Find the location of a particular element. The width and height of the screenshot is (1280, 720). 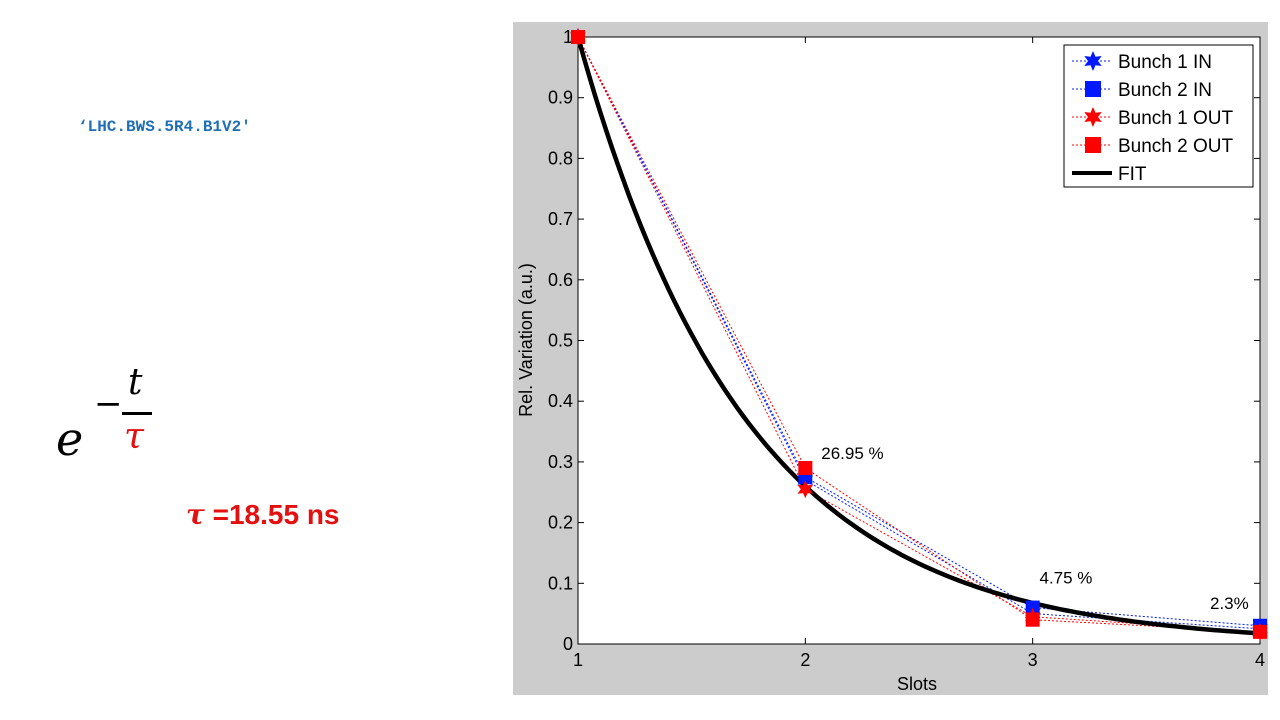

x-tick-label: 3 is located at coordinates (1033, 660).